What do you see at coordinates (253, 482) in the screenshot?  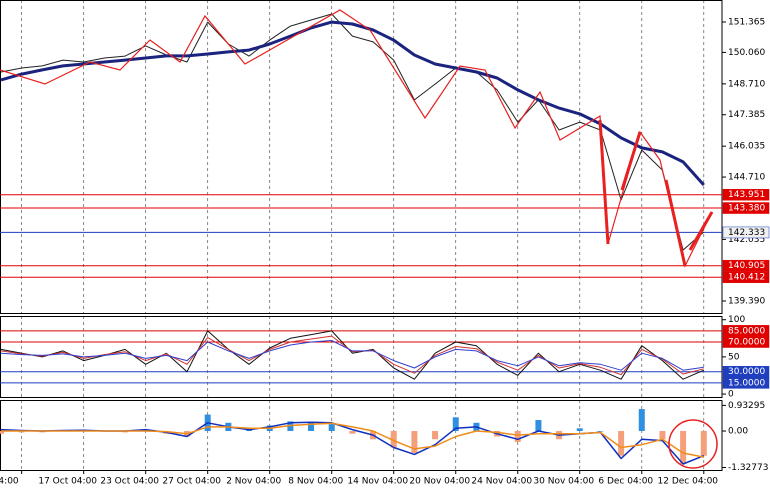 I see `x-tick-label: 2 Nov 04:00` at bounding box center [253, 482].